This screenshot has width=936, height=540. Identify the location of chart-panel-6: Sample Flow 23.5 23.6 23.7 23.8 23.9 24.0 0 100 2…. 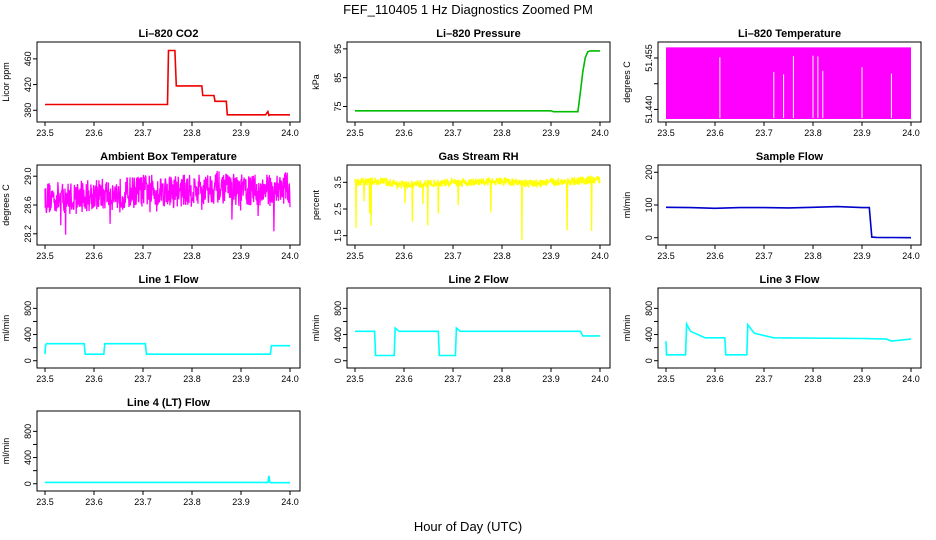
(772, 206).